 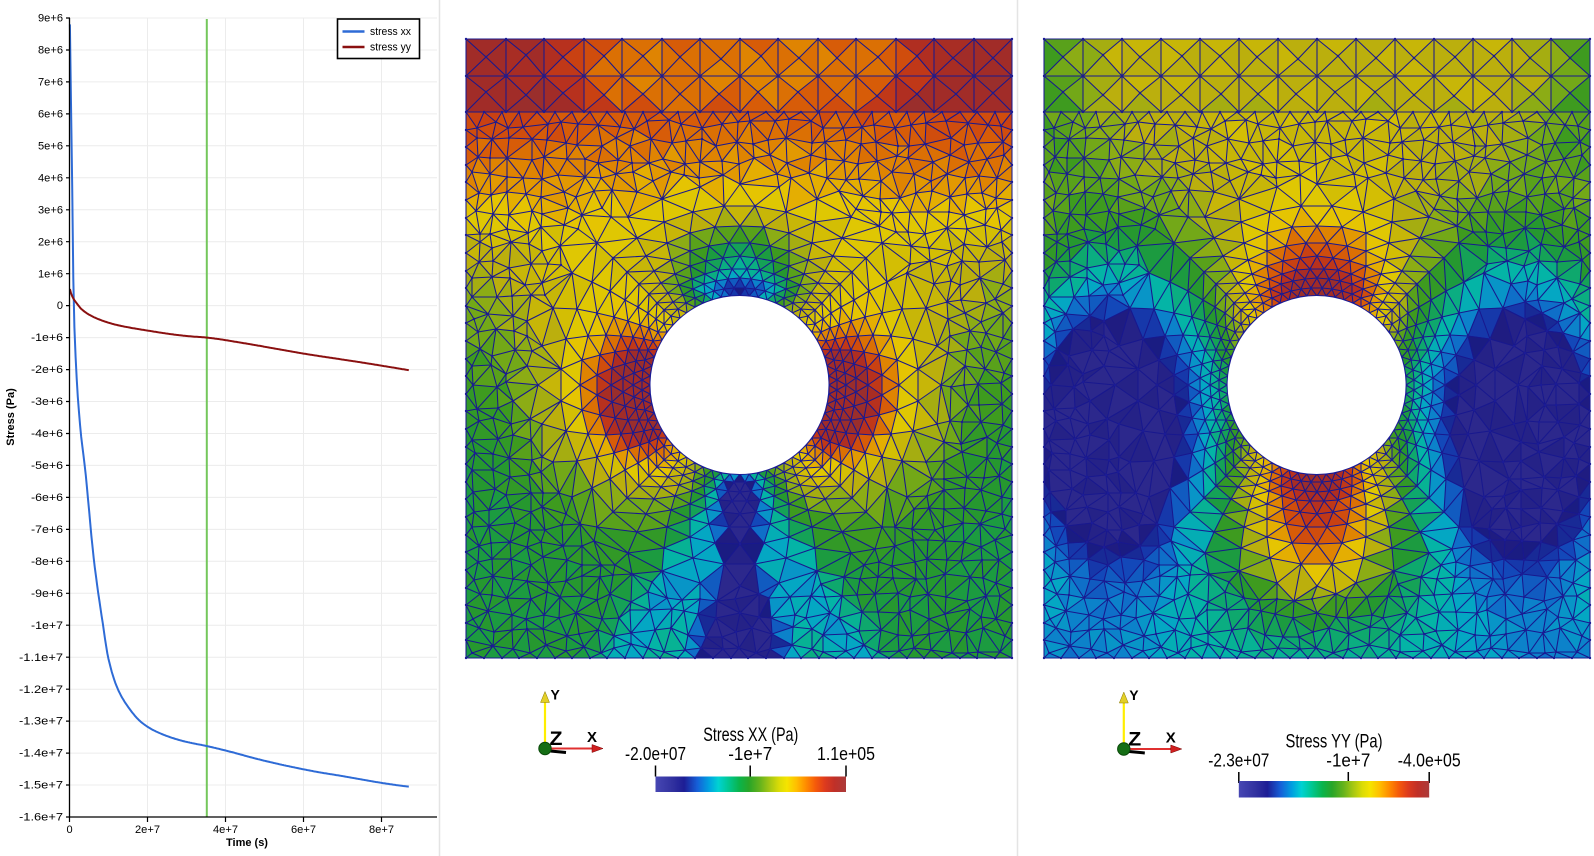 What do you see at coordinates (1238, 761) in the screenshot?
I see `svg-text: -2.3e+07` at bounding box center [1238, 761].